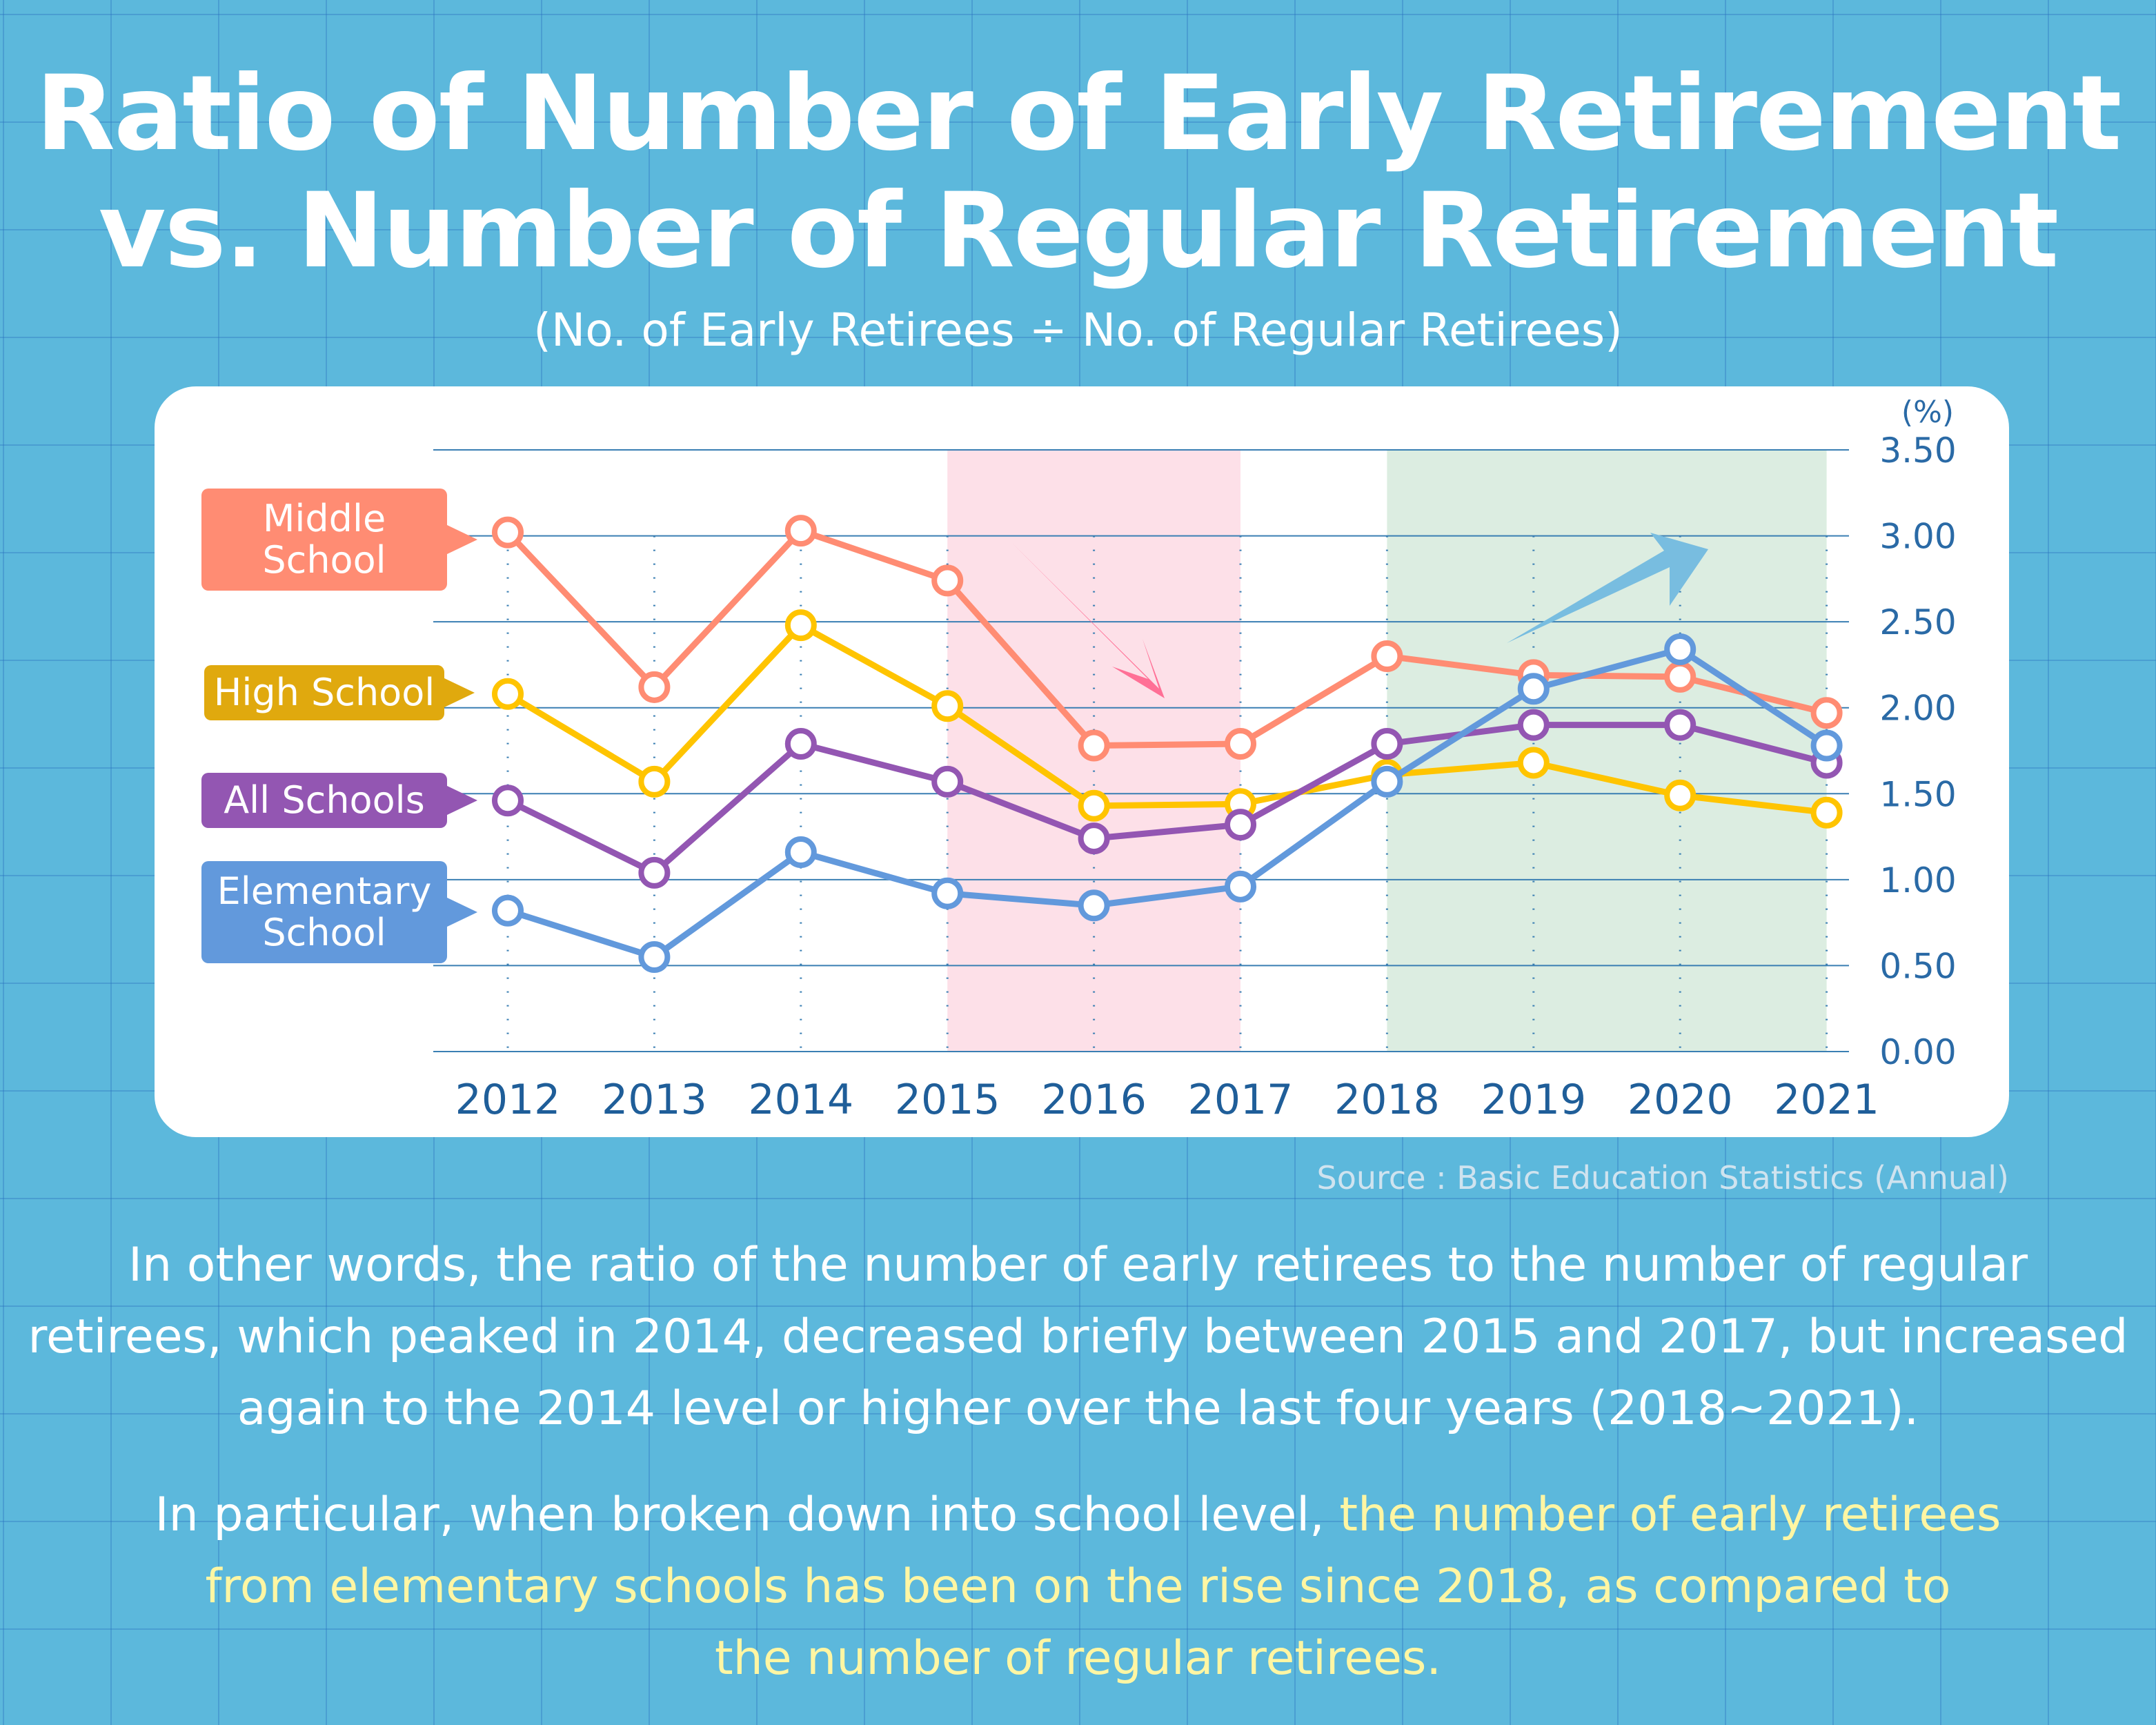 The height and width of the screenshot is (1725, 2156). Describe the element at coordinates (1917, 537) in the screenshot. I see `y-tick-label: 3.00` at that location.